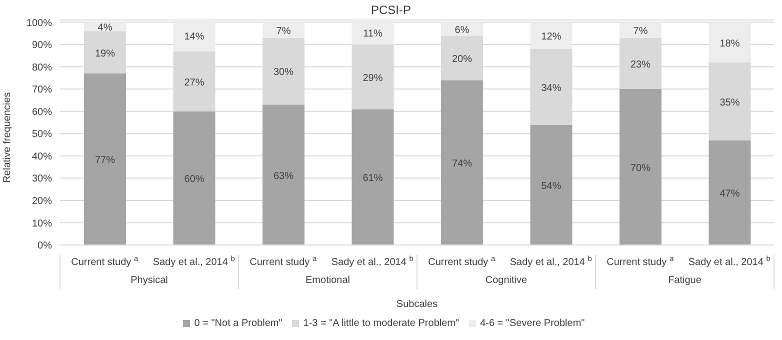  I want to click on data-label: 34%, so click(551, 88).